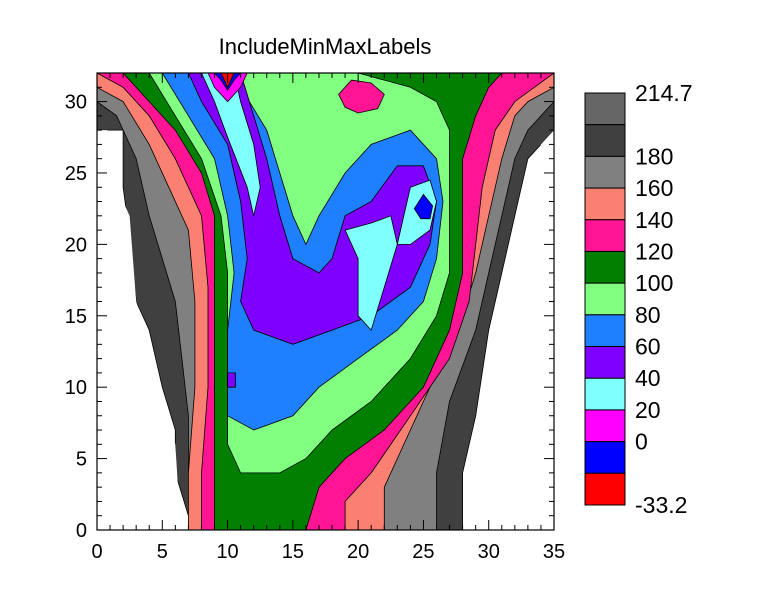 The image size is (770, 595). I want to click on colorbar-label: -33.2, so click(661, 505).